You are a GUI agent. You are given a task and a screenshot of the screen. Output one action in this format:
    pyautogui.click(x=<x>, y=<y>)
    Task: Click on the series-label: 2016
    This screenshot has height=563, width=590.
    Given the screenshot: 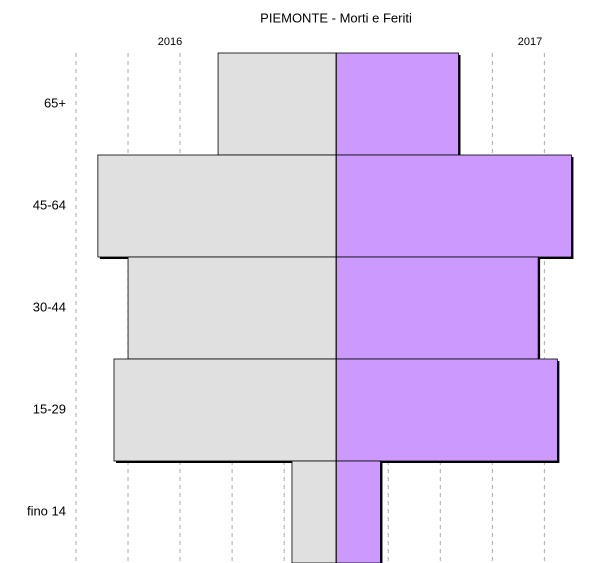 What is the action you would take?
    pyautogui.click(x=170, y=42)
    